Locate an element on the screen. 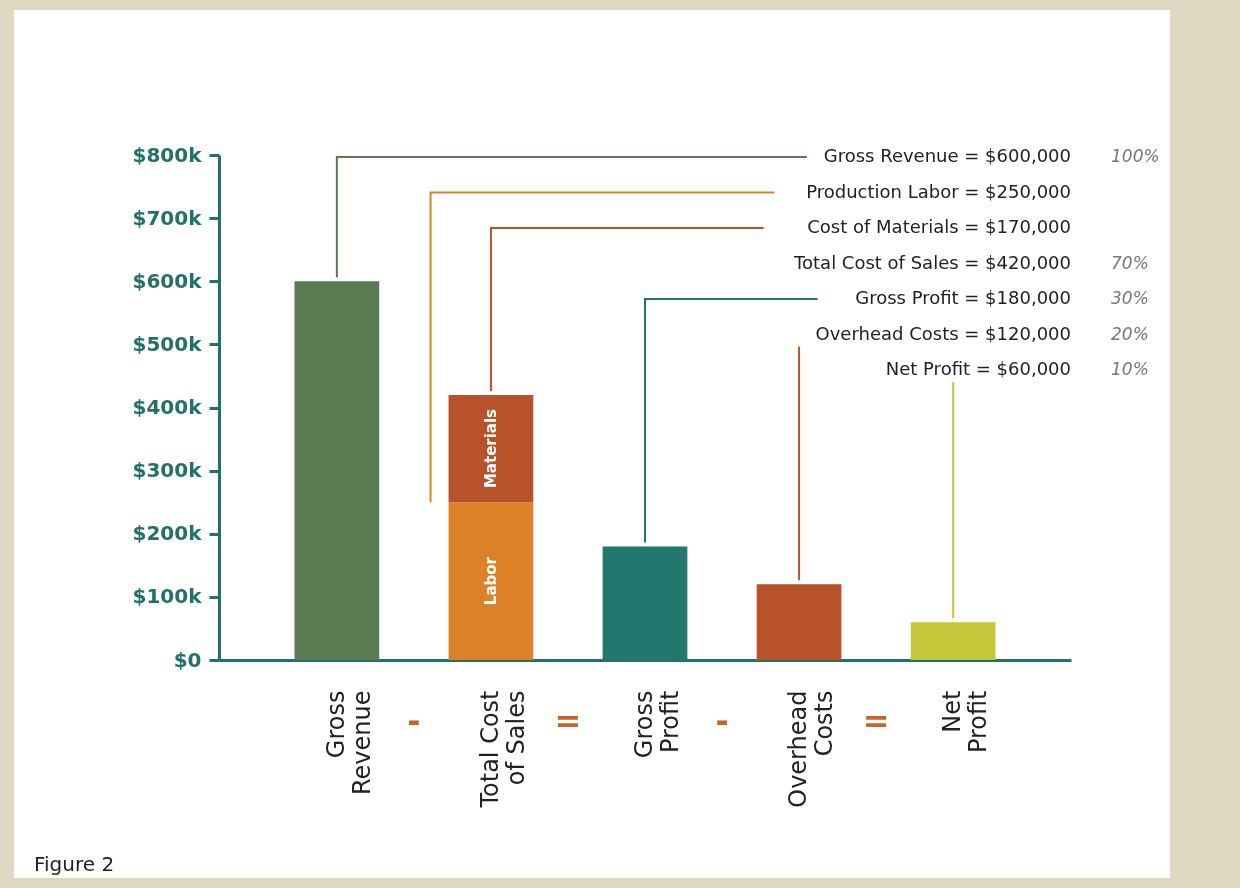  y-tick-label: $100k is located at coordinates (167, 596).